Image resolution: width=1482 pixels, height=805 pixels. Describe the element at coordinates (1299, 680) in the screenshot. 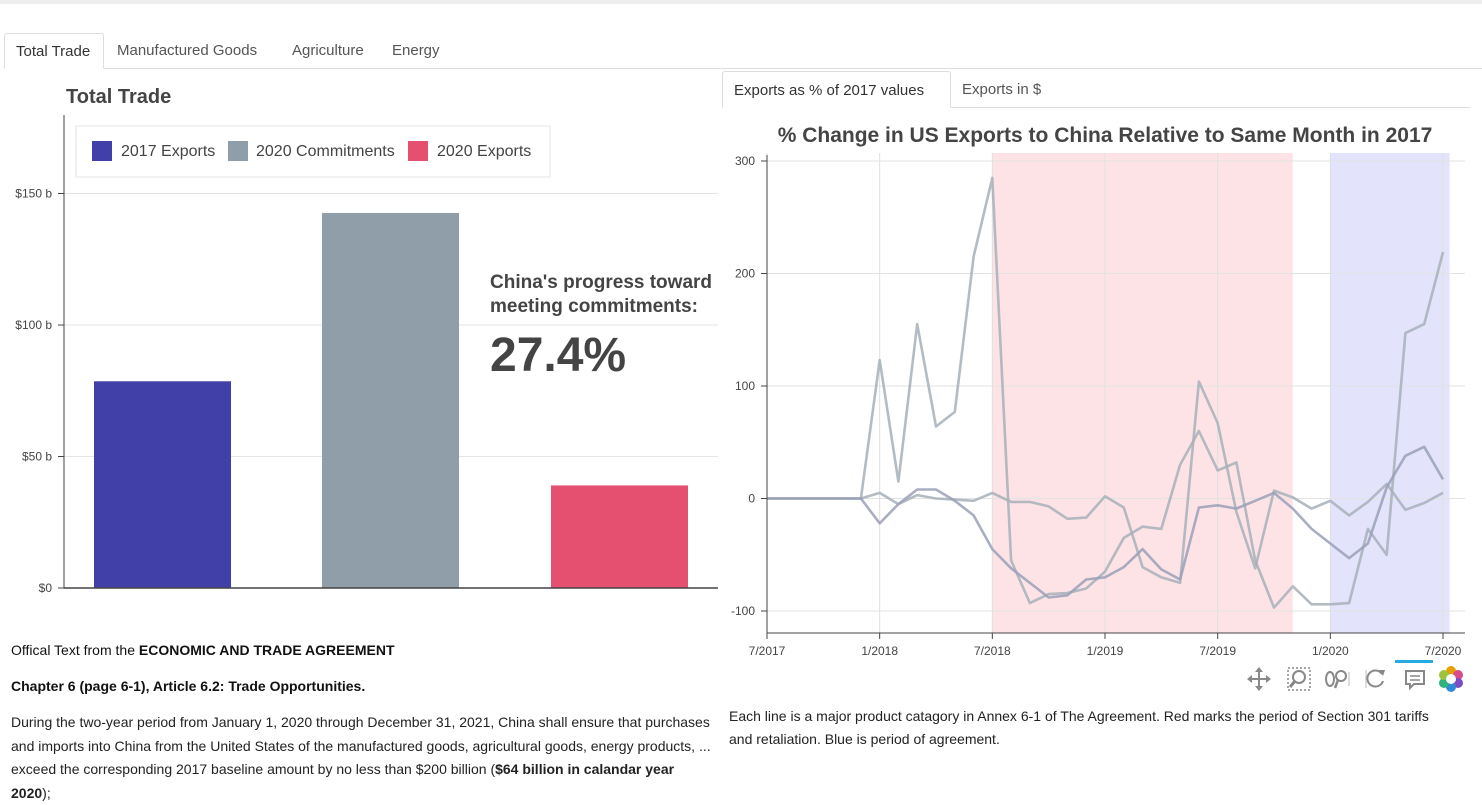

I see `box-zoom-icon` at that location.